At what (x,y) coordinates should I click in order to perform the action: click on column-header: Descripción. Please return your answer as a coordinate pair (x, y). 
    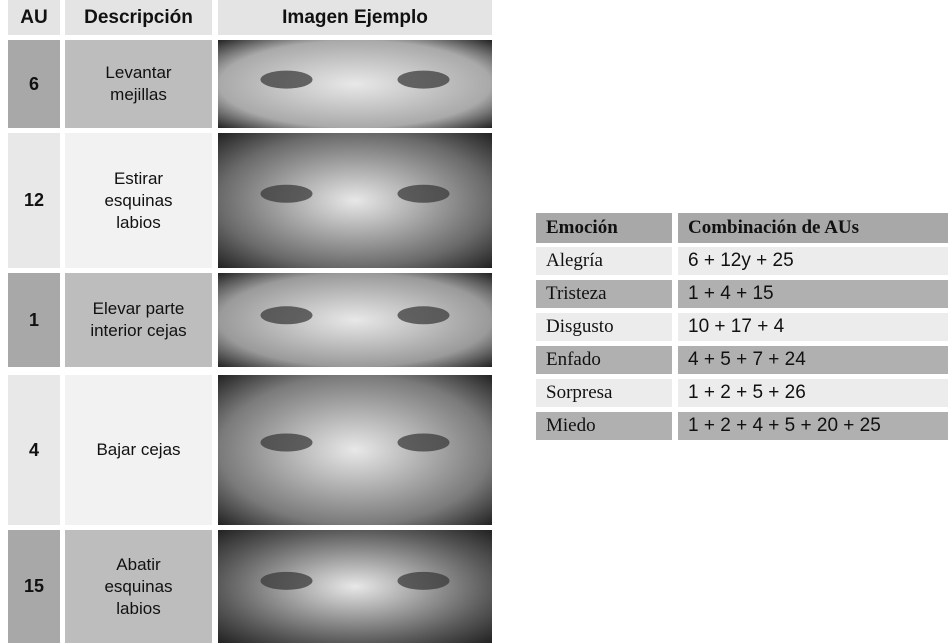
    Looking at the image, I should click on (138, 17).